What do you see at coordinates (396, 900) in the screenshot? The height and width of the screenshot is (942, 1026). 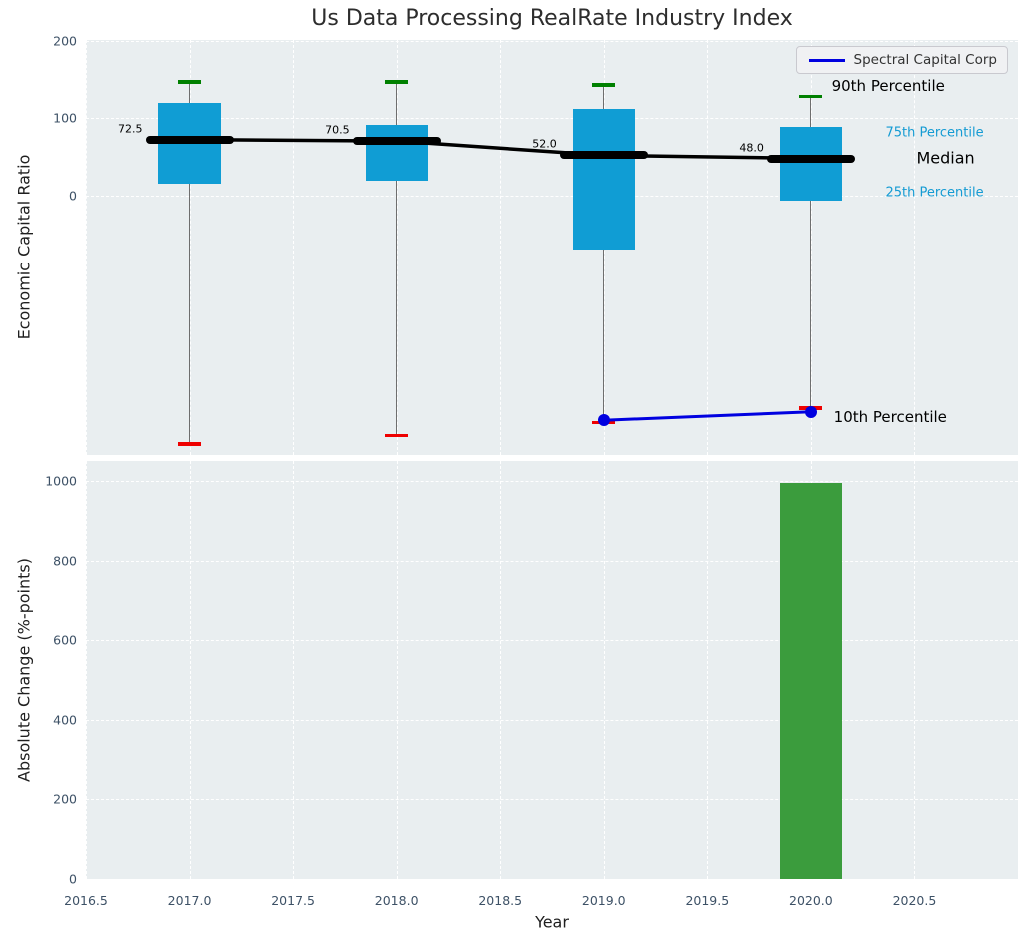 I see `x-tick-label: 2018.0` at bounding box center [396, 900].